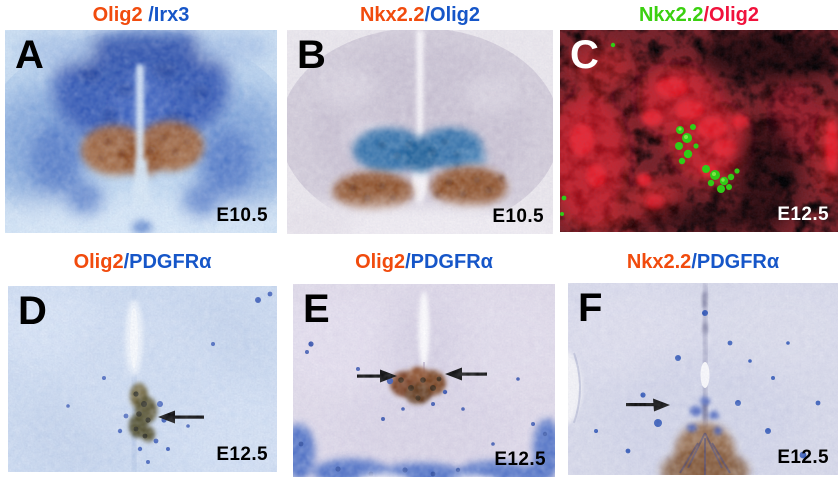 The height and width of the screenshot is (482, 840). I want to click on micrograph-panel-F: F E12.5, so click(703, 379).